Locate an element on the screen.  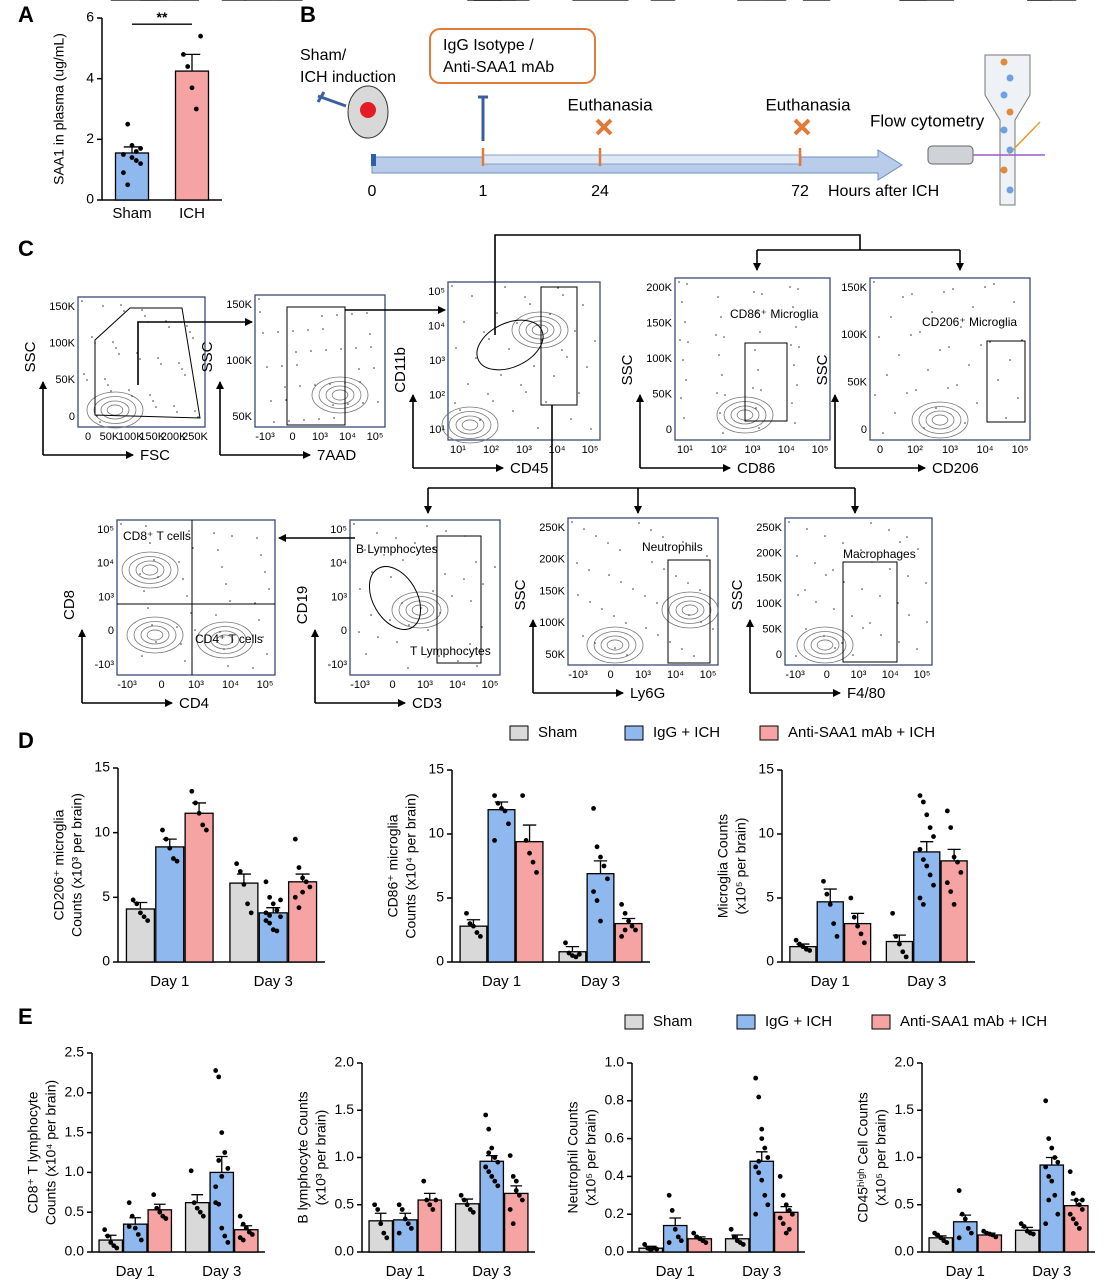
x-tick-label: Day 3 is located at coordinates (491, 1271).